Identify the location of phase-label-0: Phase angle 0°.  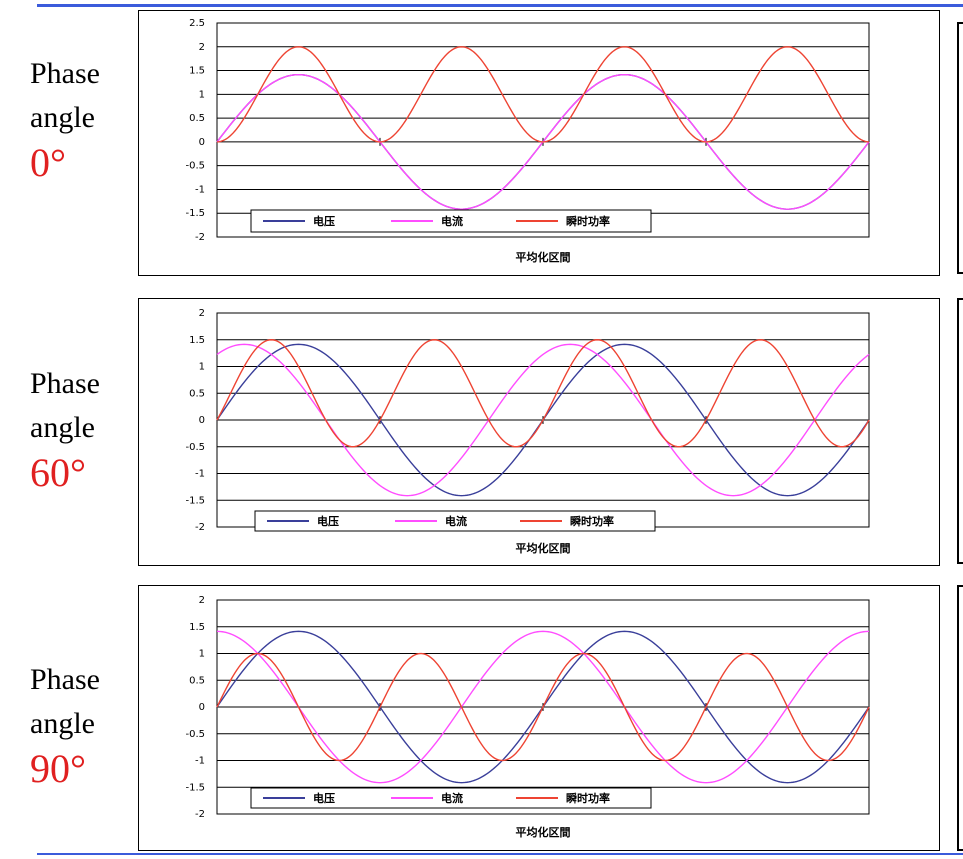
(85, 119).